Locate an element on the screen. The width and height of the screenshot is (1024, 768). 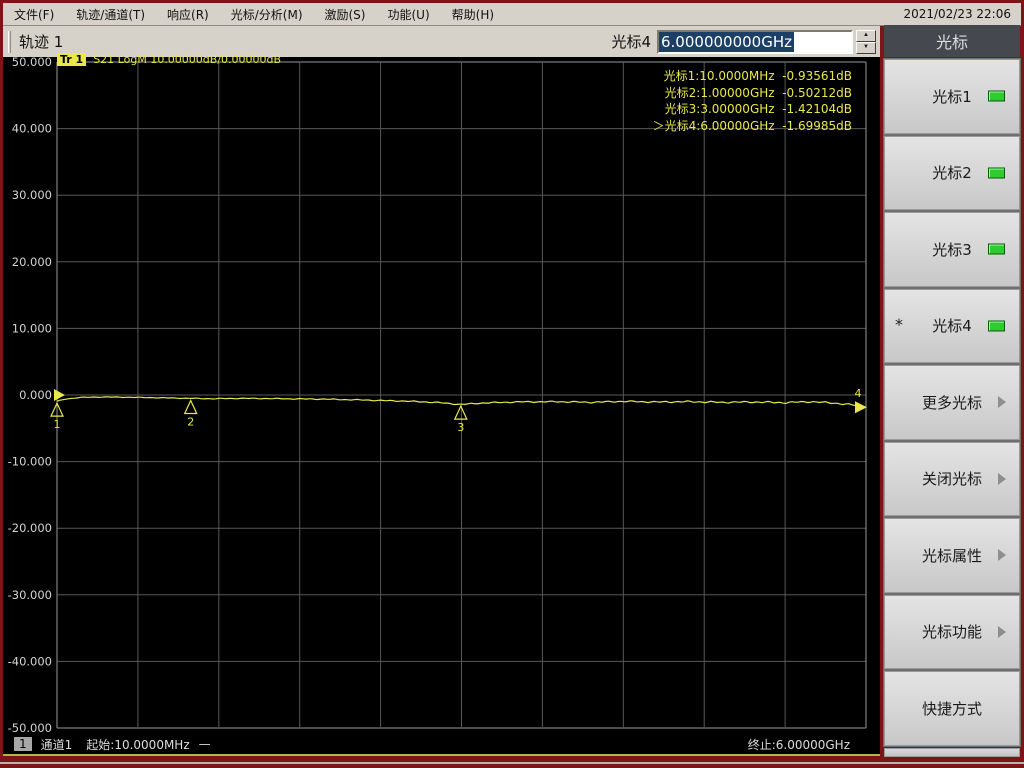
softkey-buttons: 光标1 光标2 光标3 * 光标4 更多光标关闭光标光标属性光标功能快捷方式 is located at coordinates (952, 402).